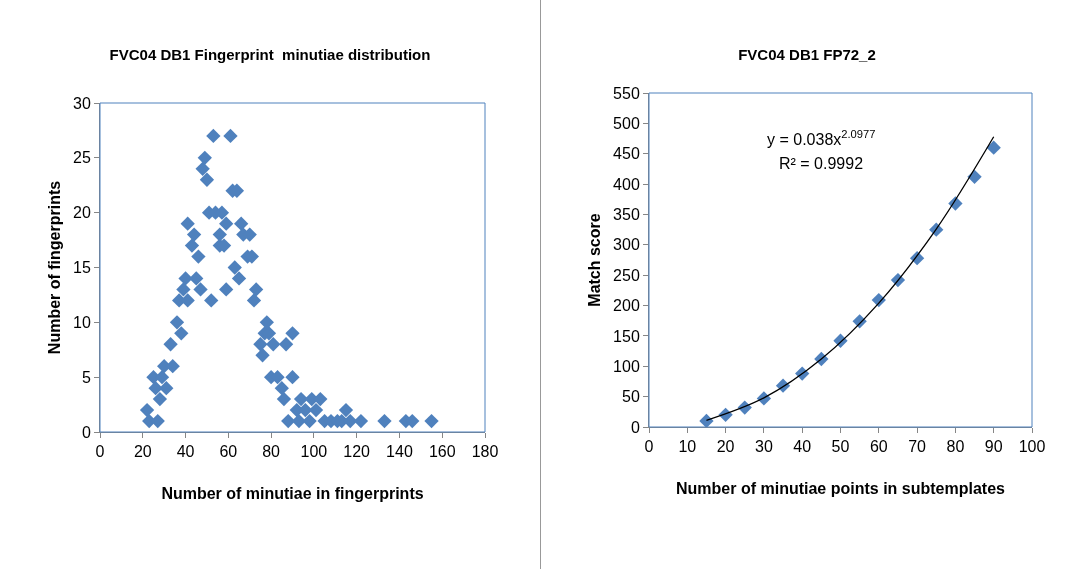 This screenshot has width=1073, height=569. Describe the element at coordinates (442, 452) in the screenshot. I see `x-tick-label: 160` at that location.